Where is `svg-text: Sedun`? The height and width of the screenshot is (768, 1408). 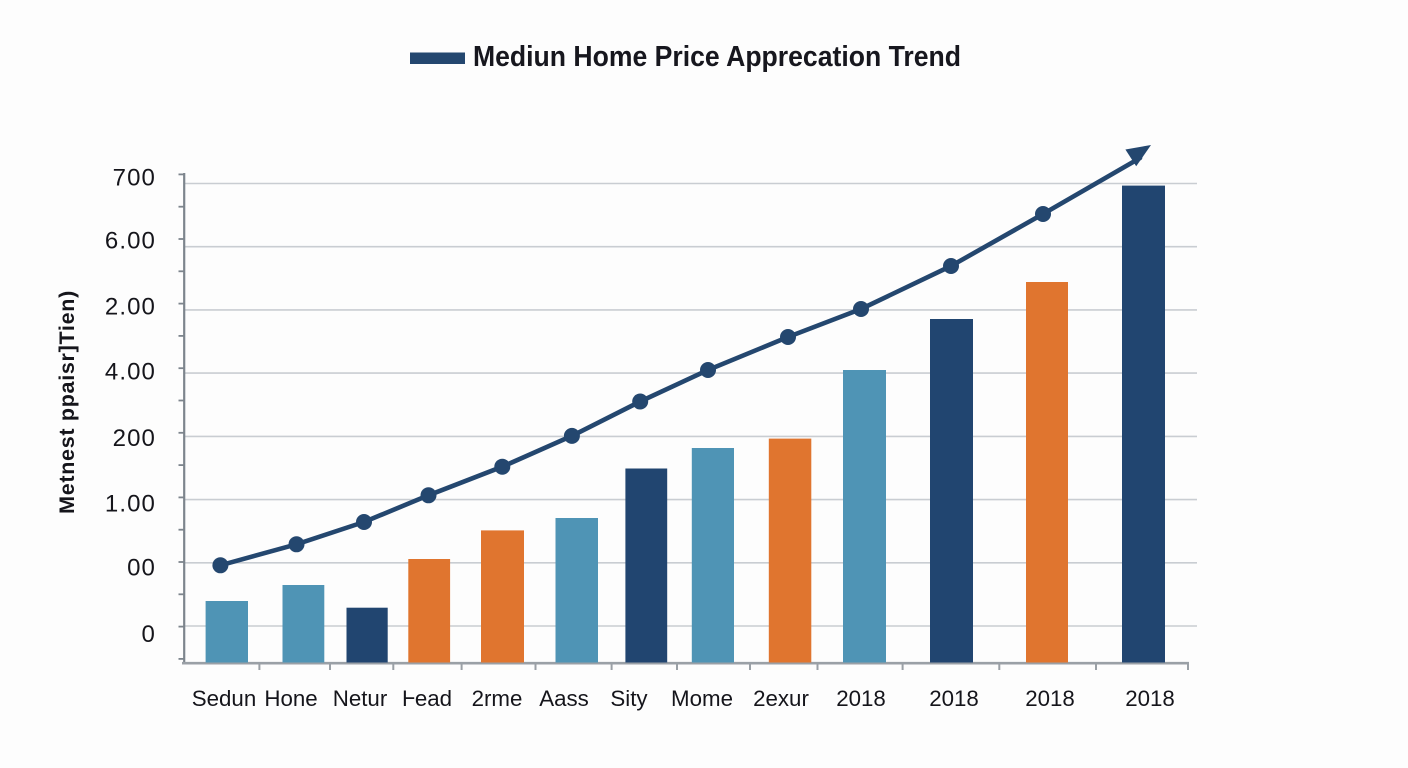
svg-text: Sedun is located at coordinates (224, 698).